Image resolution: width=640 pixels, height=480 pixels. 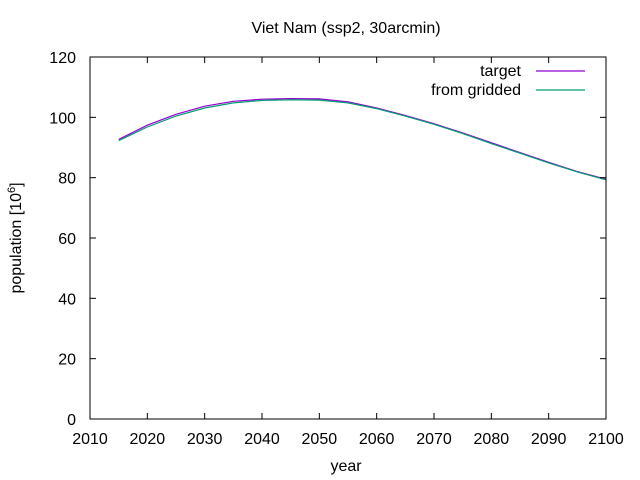 What do you see at coordinates (62, 58) in the screenshot?
I see `y-tick-label: 120` at bounding box center [62, 58].